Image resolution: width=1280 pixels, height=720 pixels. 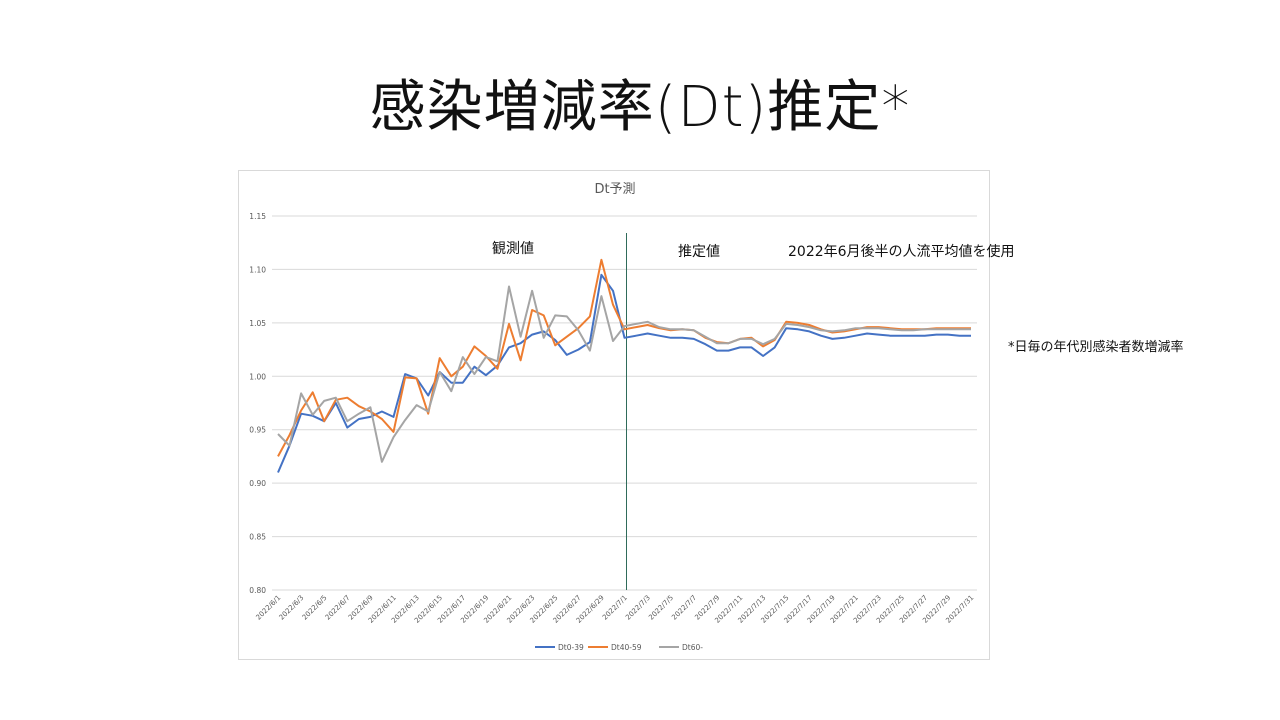 I want to click on y-tick-label: 0.85, so click(x=257, y=537).